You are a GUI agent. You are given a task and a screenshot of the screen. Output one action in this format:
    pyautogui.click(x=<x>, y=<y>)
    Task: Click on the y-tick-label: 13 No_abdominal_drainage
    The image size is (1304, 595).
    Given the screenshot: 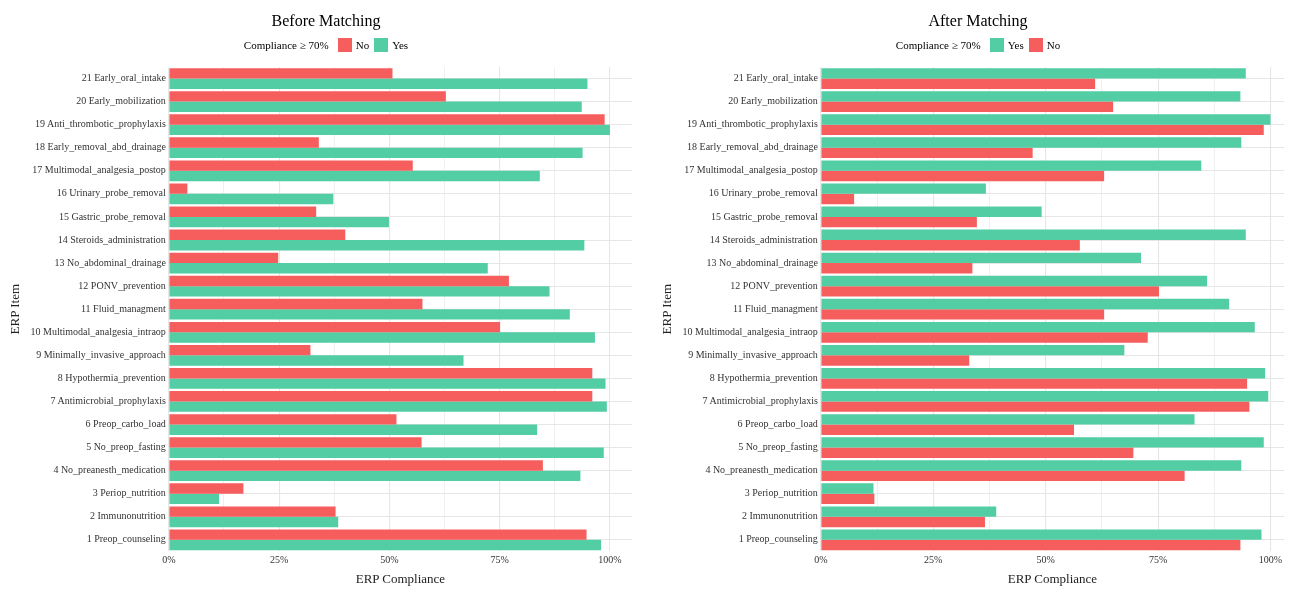 What is the action you would take?
    pyautogui.click(x=762, y=262)
    